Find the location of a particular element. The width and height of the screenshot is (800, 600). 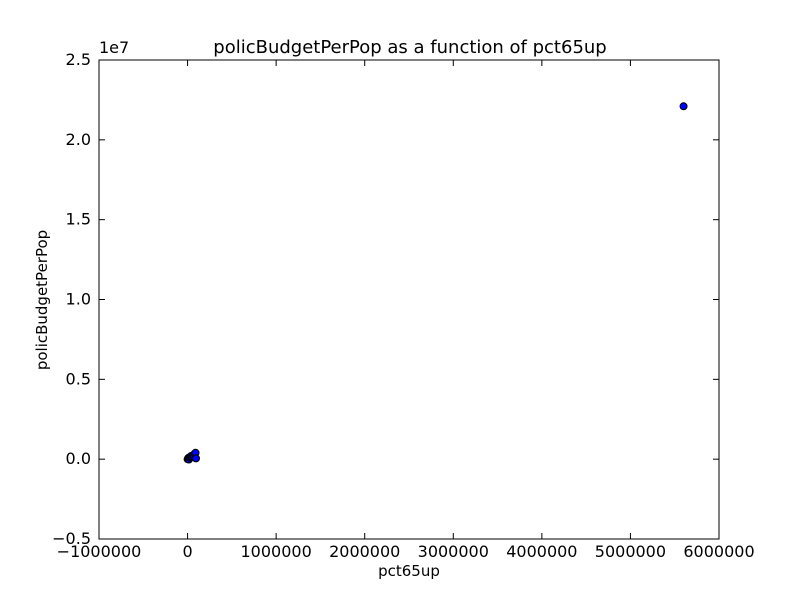

x-tick-label: 0 is located at coordinates (187, 551).